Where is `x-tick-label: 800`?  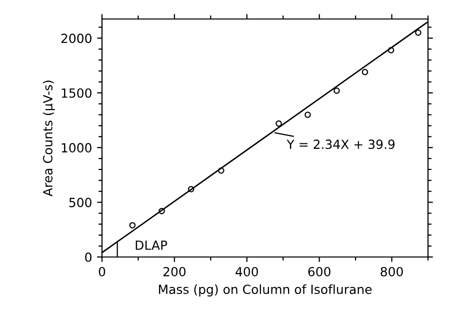
x-tick-label: 800 is located at coordinates (391, 271).